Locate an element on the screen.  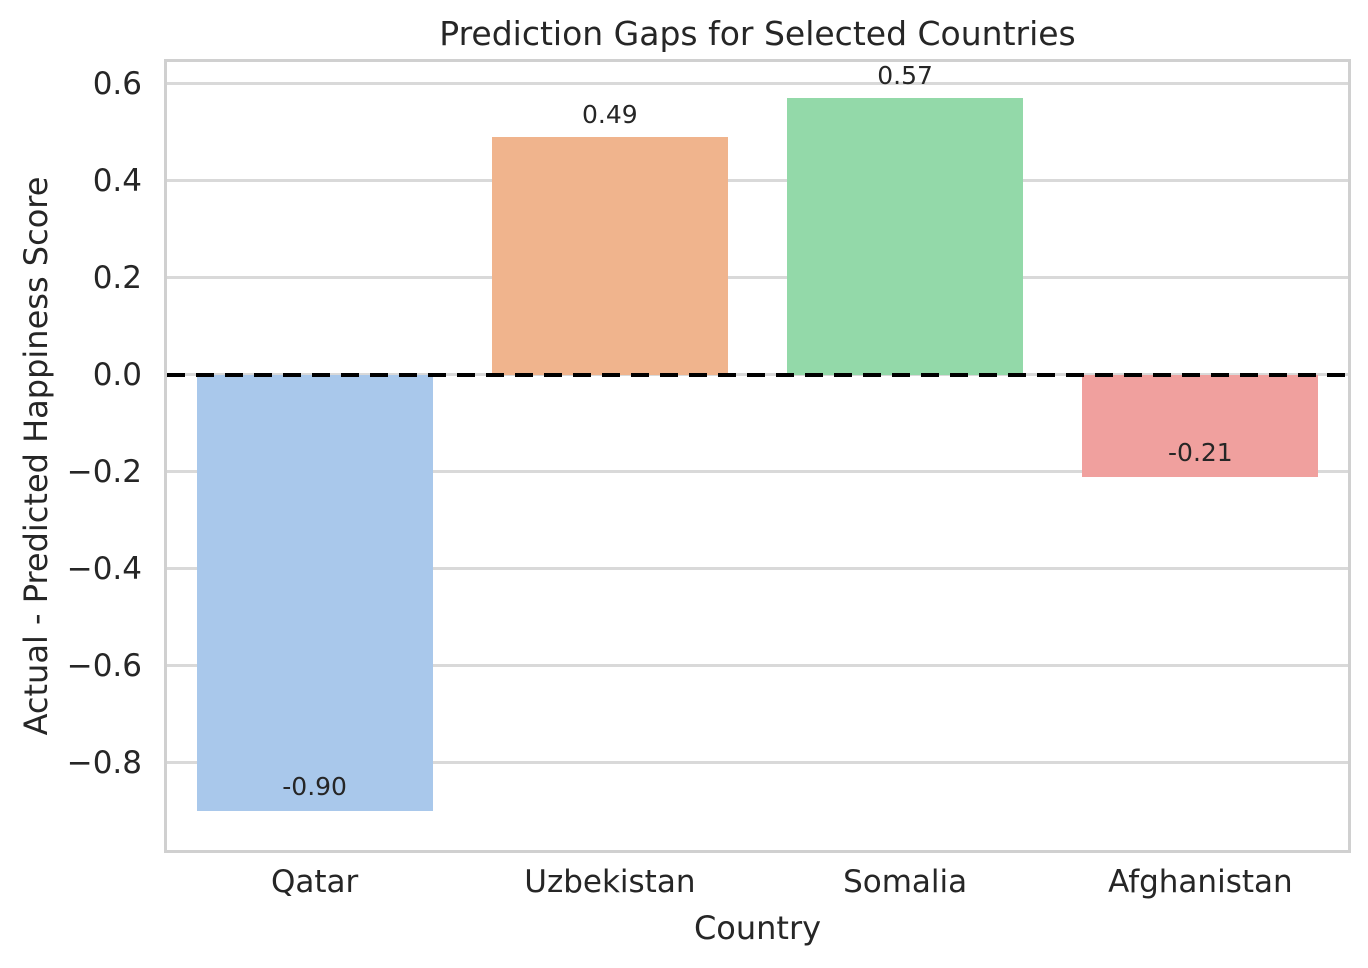
y-tick-label: 0.2 is located at coordinates (117, 277).